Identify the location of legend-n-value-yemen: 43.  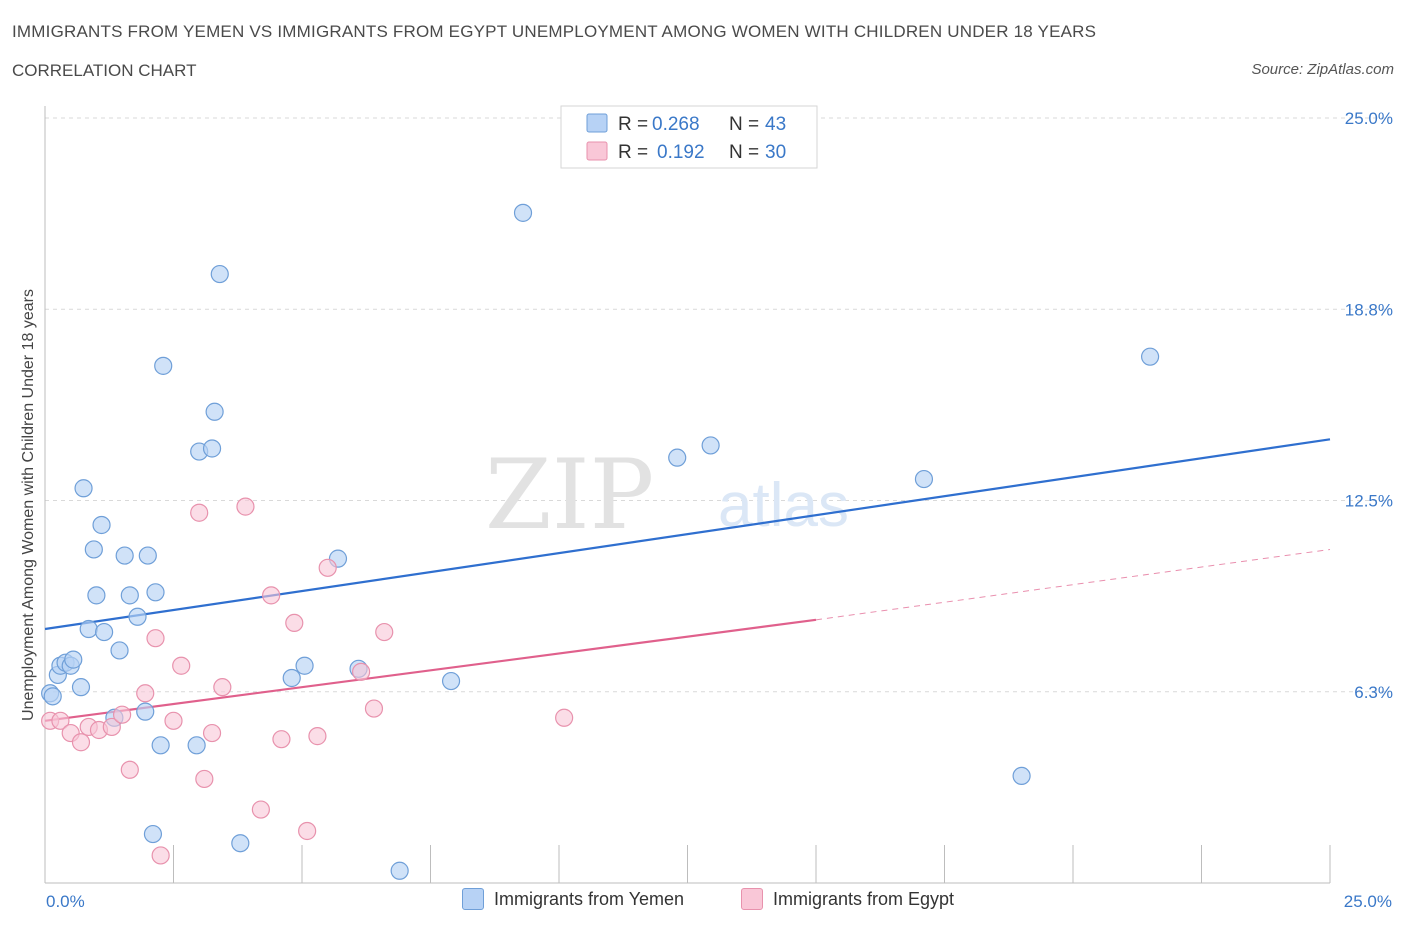
(775, 124).